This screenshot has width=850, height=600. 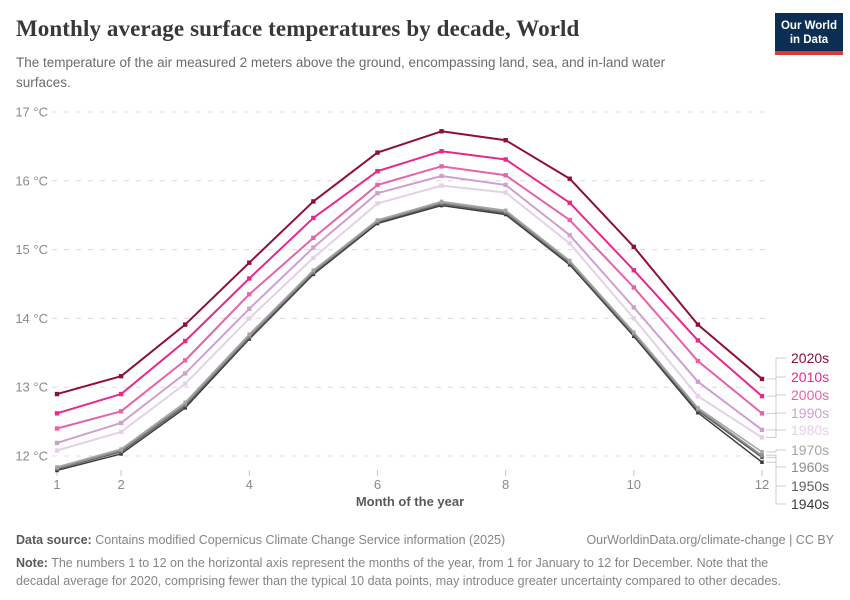 I want to click on legend-label-2000s: 2000s, so click(x=810, y=395).